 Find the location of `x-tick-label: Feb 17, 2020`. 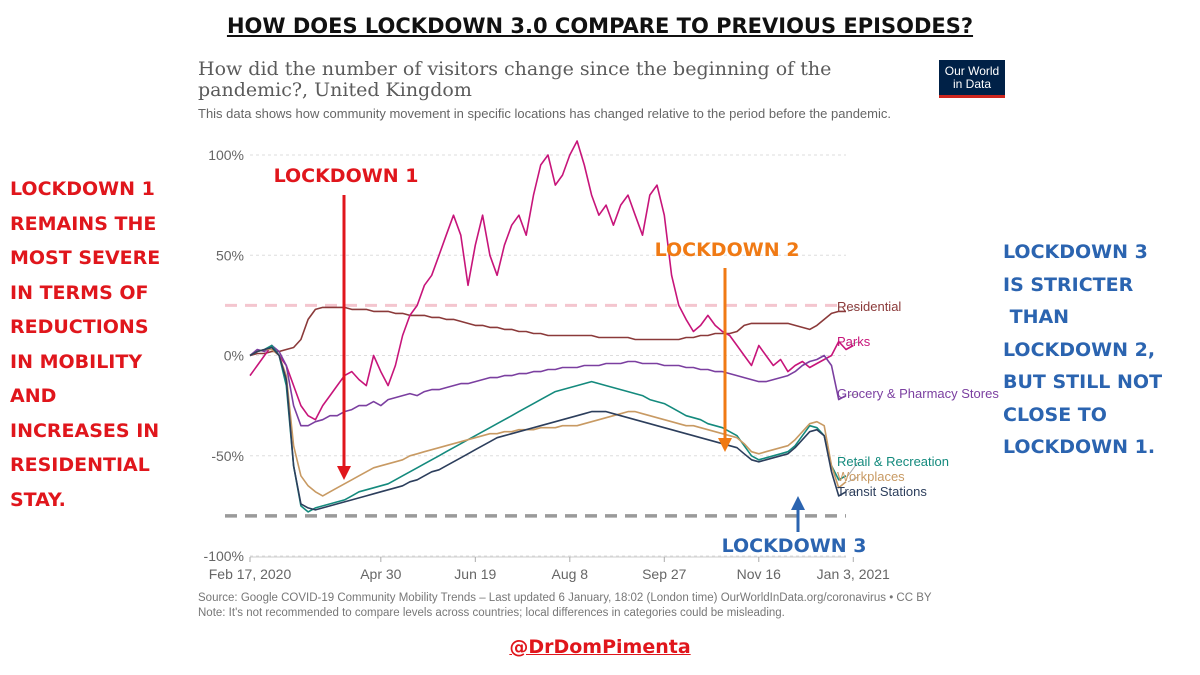

x-tick-label: Feb 17, 2020 is located at coordinates (250, 574).